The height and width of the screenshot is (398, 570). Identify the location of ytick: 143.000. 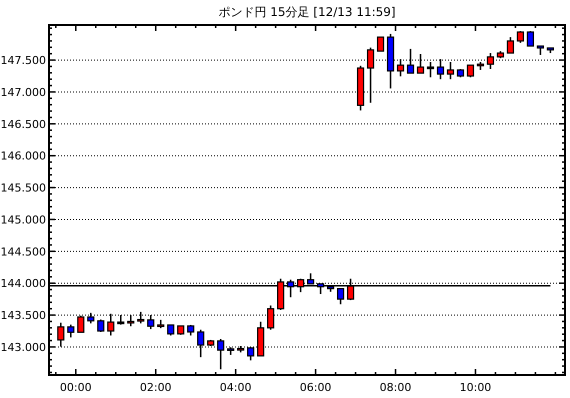
(23, 347).